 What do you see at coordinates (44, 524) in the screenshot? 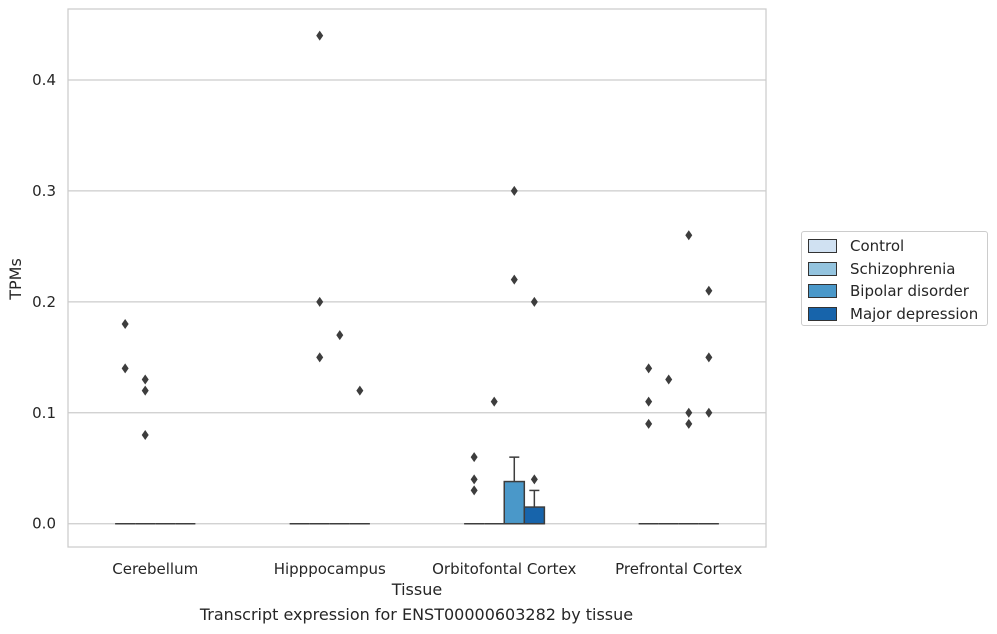
I see `y-tick-label: 0.0` at bounding box center [44, 524].